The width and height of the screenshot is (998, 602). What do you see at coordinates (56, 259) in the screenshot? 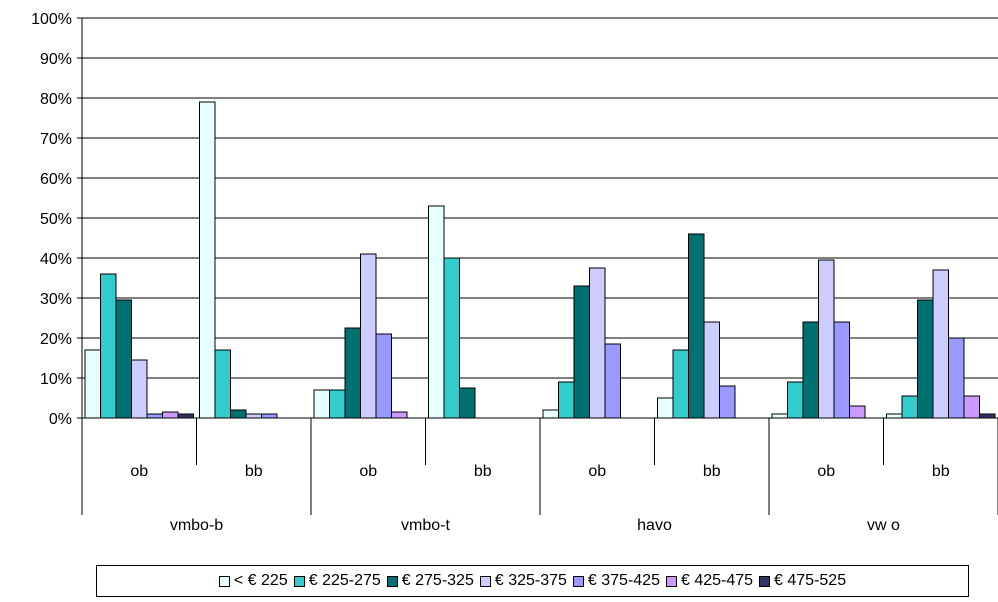
I see `y-tick-label: 40%` at bounding box center [56, 259].